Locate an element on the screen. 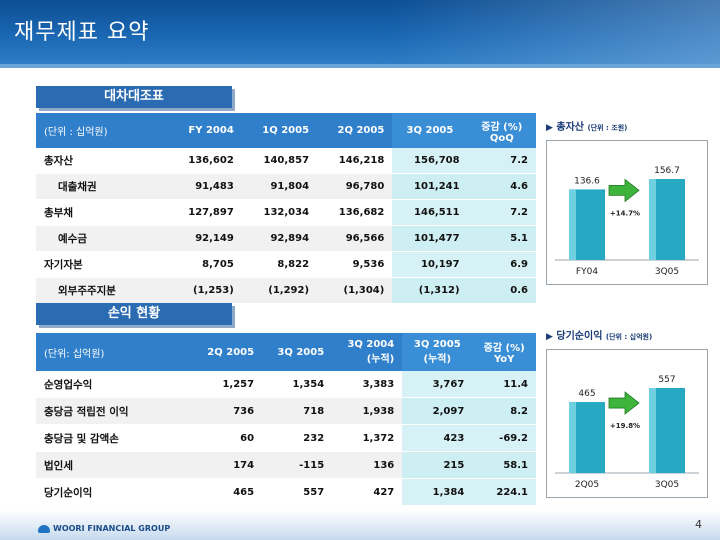 This screenshot has width=720, height=540. row-label: 총자산 is located at coordinates (102, 161).